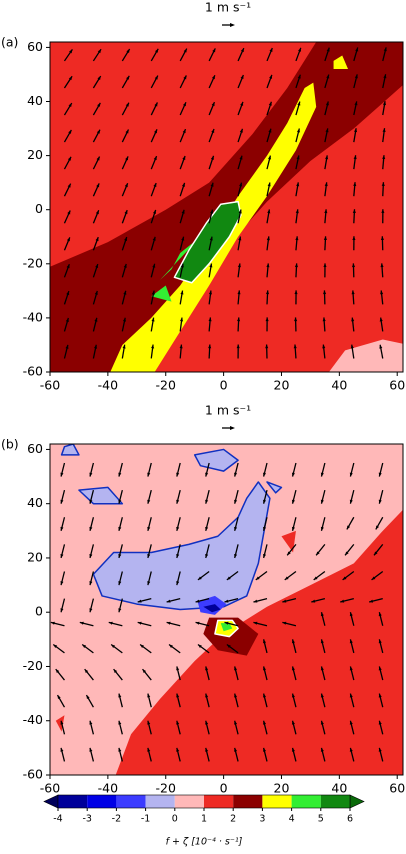  I want to click on panel-label: (a), so click(9, 42).